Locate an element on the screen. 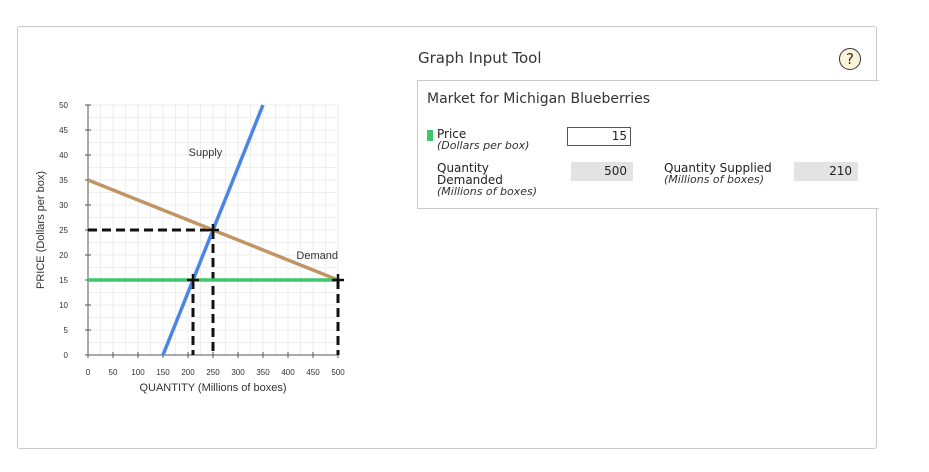  x-tick-label: 0 is located at coordinates (88, 372).